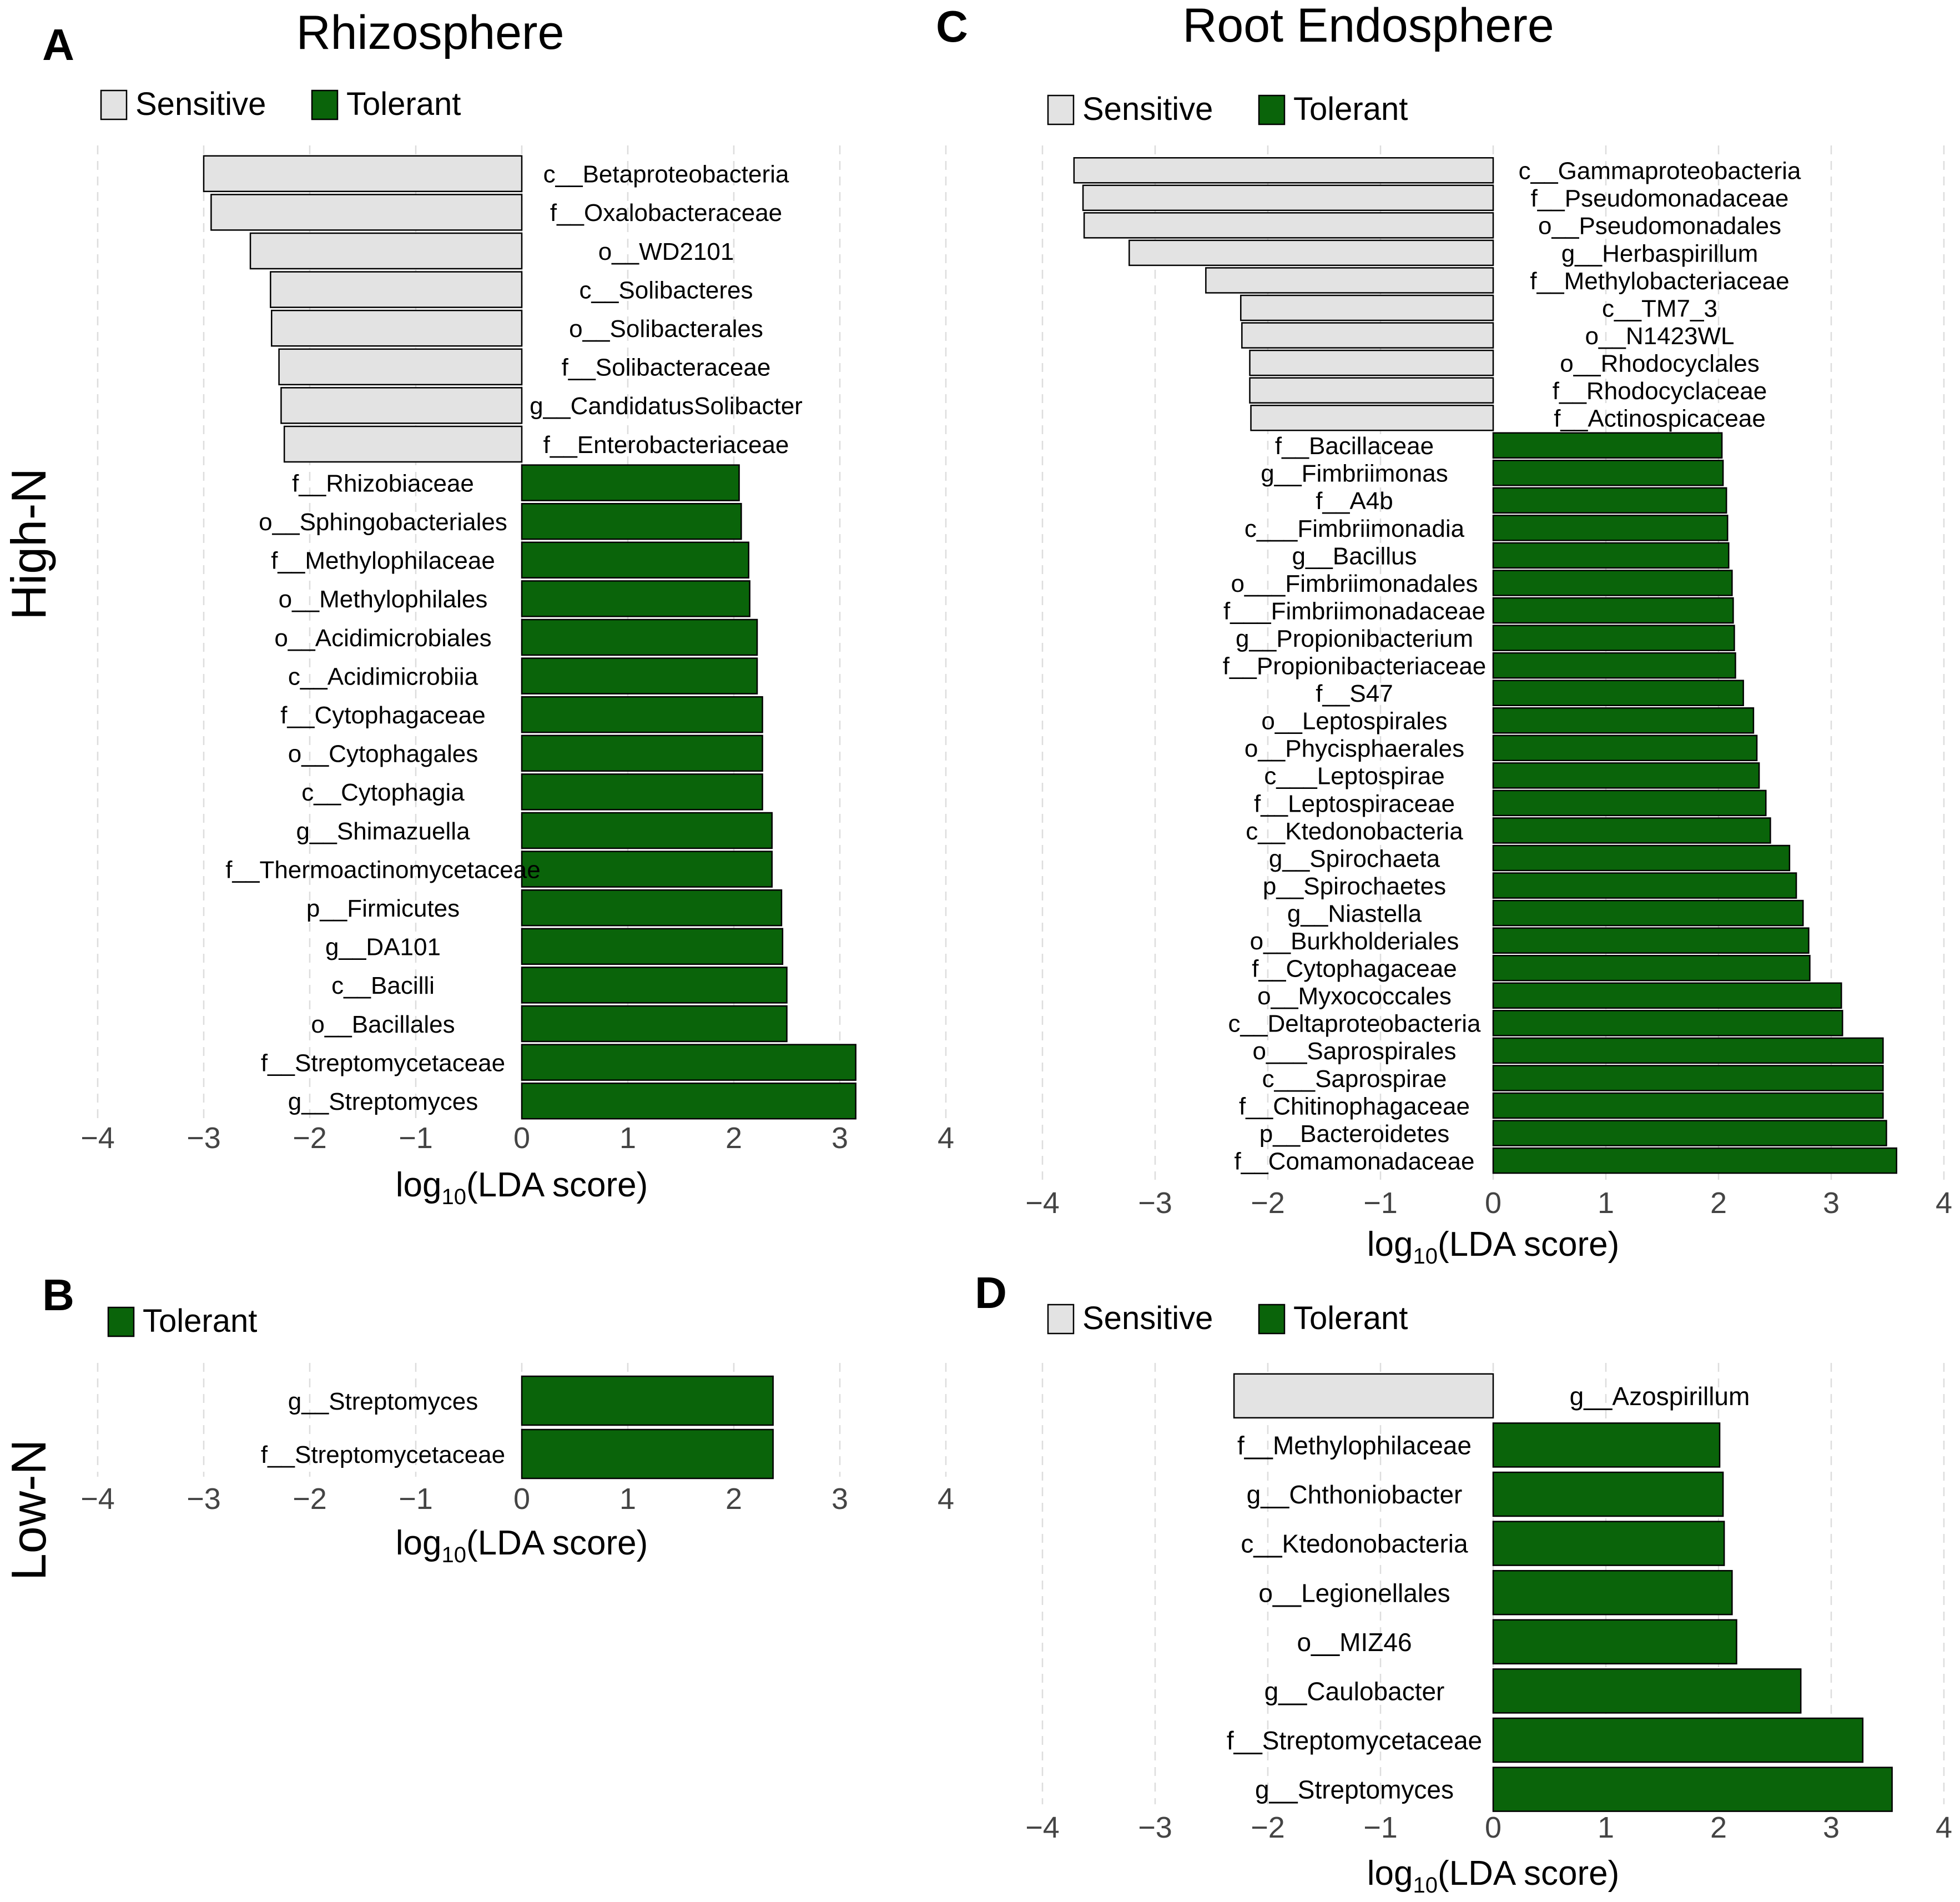  Describe the element at coordinates (654, 985) in the screenshot. I see `bar-c-bacilli` at that location.